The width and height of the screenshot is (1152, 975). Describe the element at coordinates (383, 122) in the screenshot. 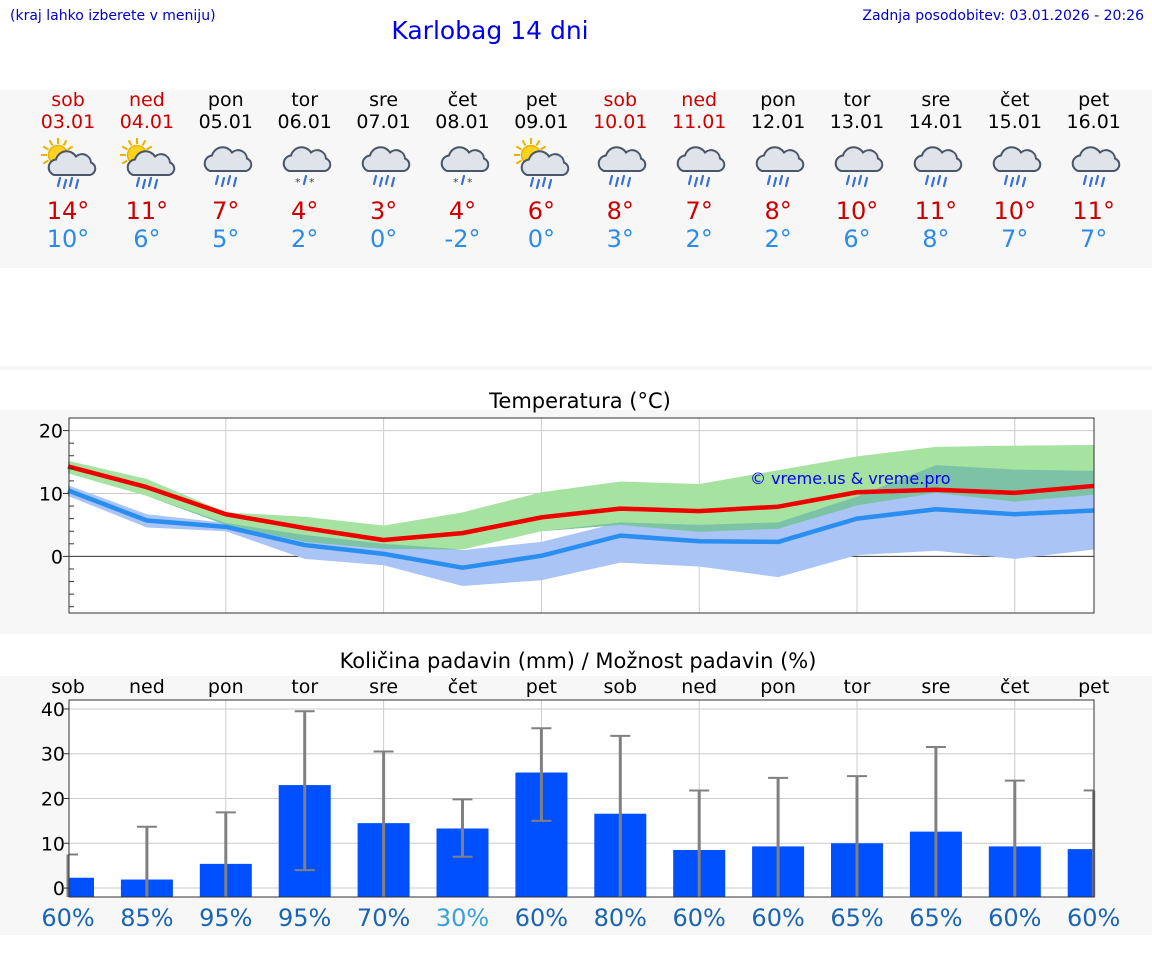

I see `day-date: 07.01` at that location.